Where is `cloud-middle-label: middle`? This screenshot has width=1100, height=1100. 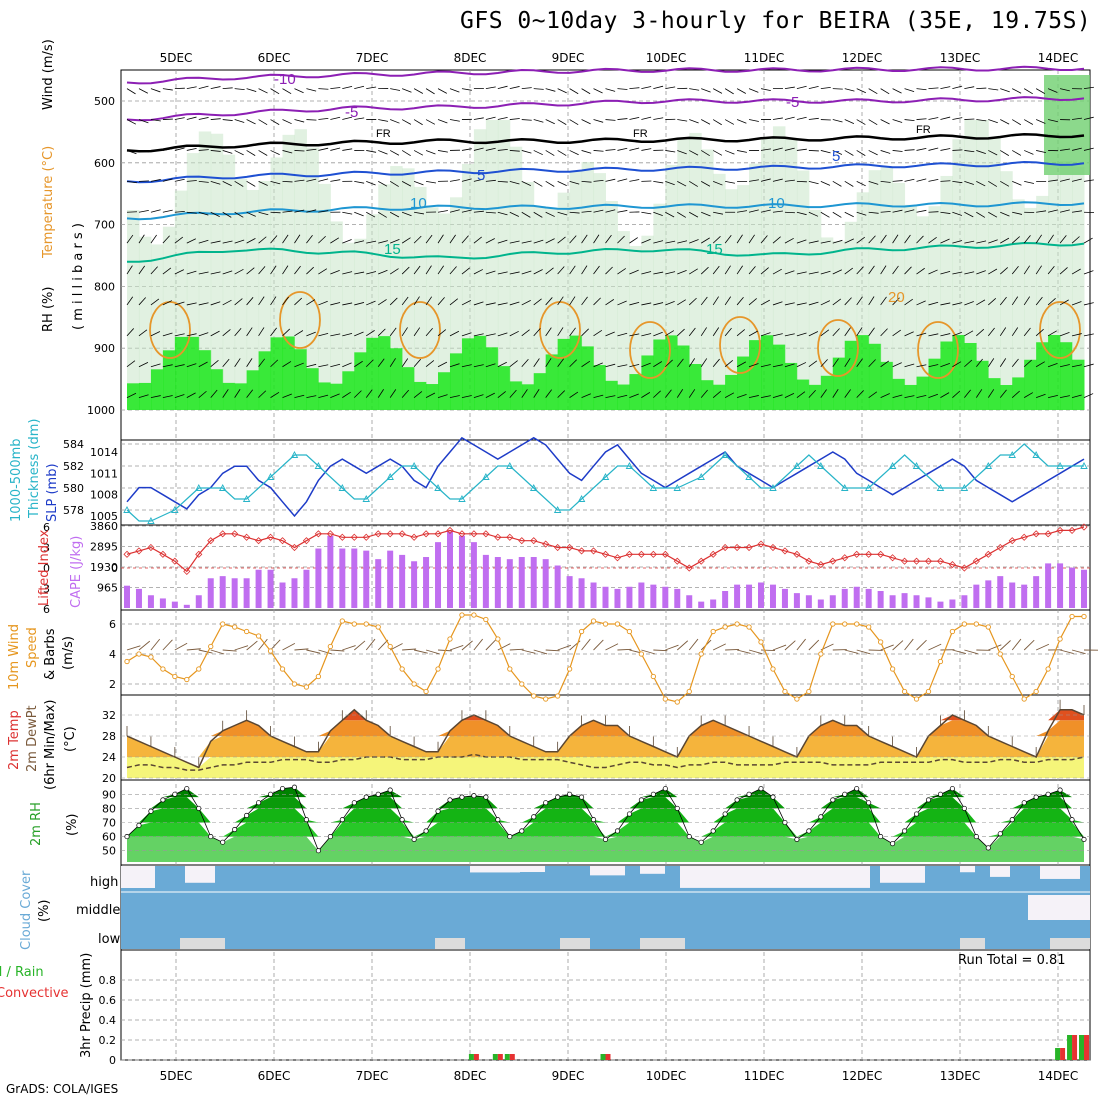 cloud-middle-label: middle is located at coordinates (98, 910).